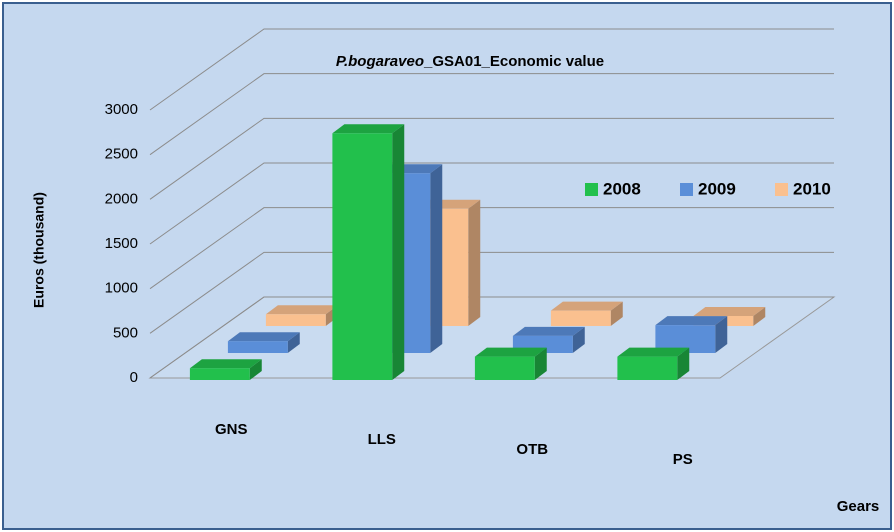  Describe the element at coordinates (121, 198) in the screenshot. I see `y-tick-label: 2000` at that location.